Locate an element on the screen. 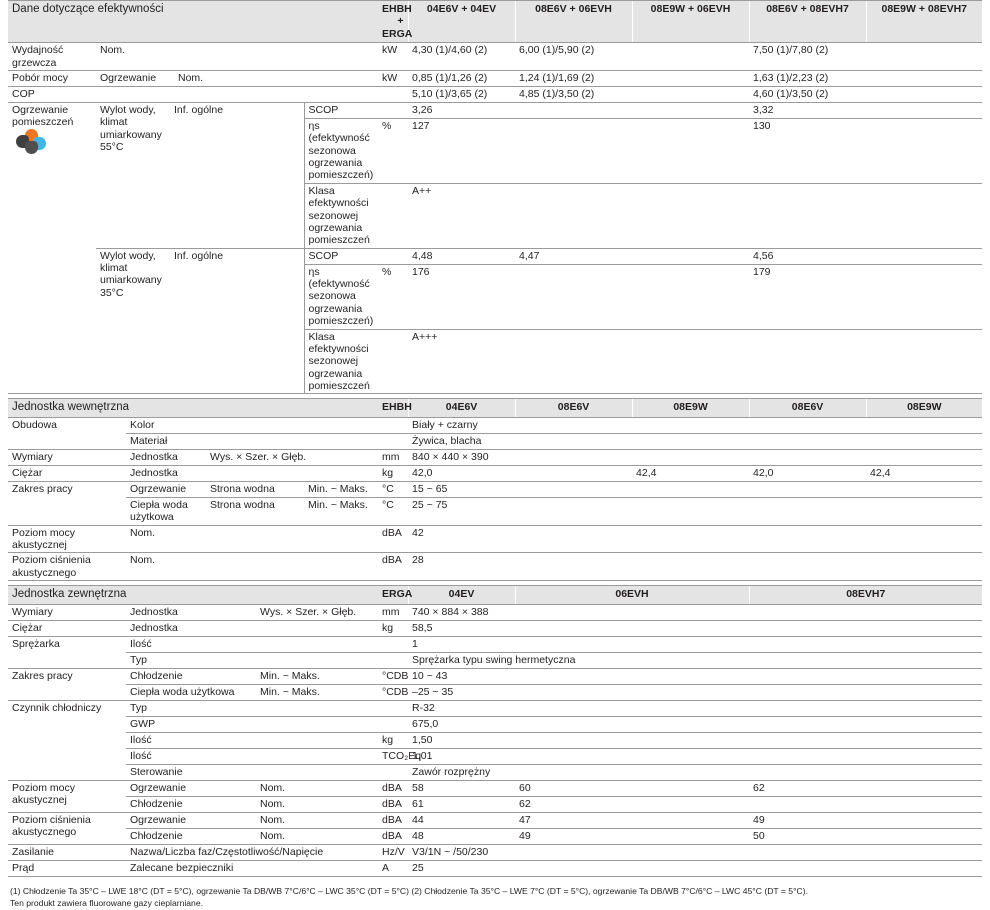  pwl-cooling-v2: 62 is located at coordinates (748, 804).